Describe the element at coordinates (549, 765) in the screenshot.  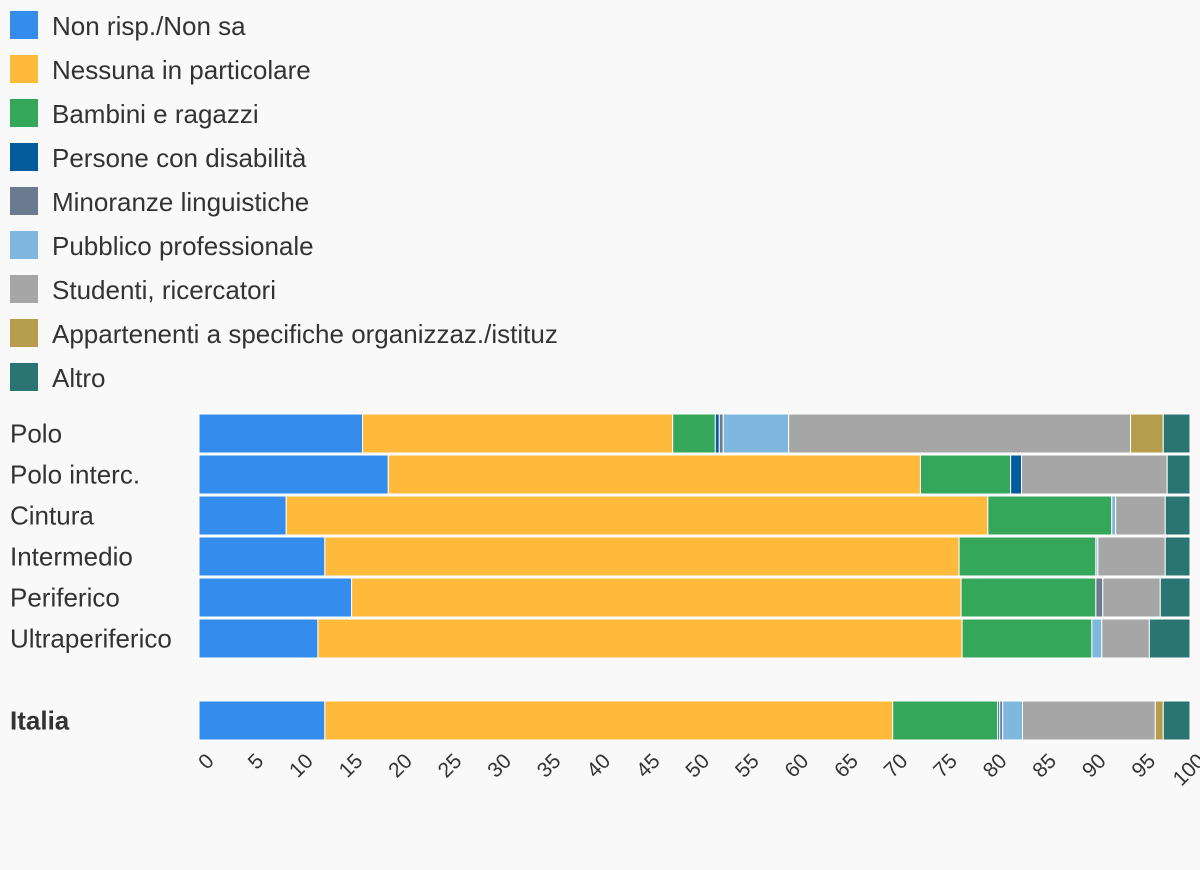
I see `x-tick-label: 35` at that location.